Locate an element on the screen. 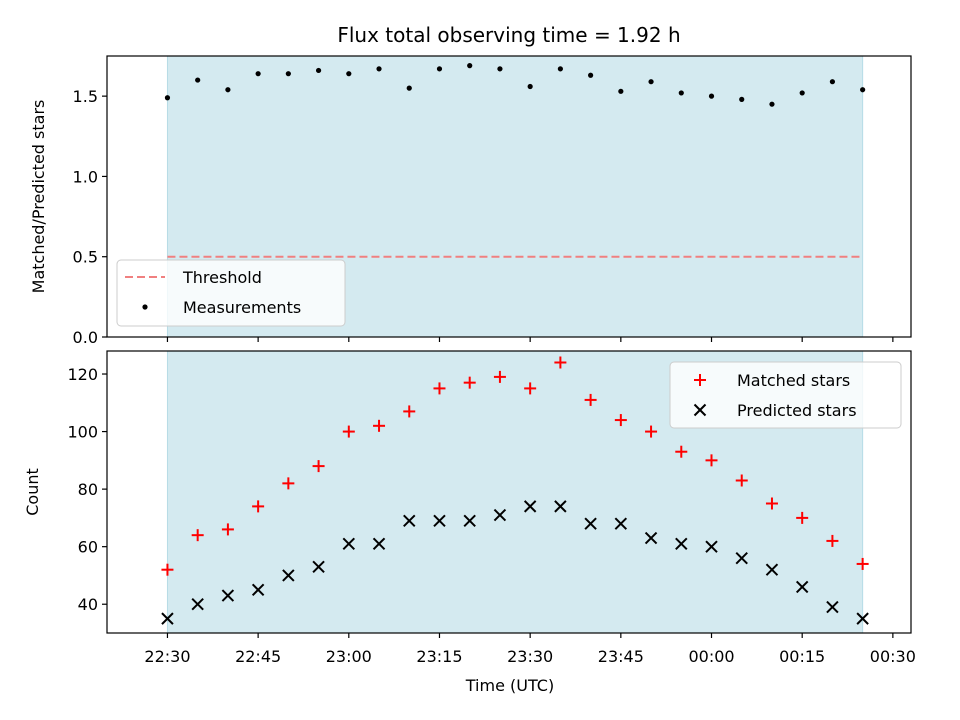 The height and width of the screenshot is (720, 960). y-tick-label: 100 is located at coordinates (82, 432).